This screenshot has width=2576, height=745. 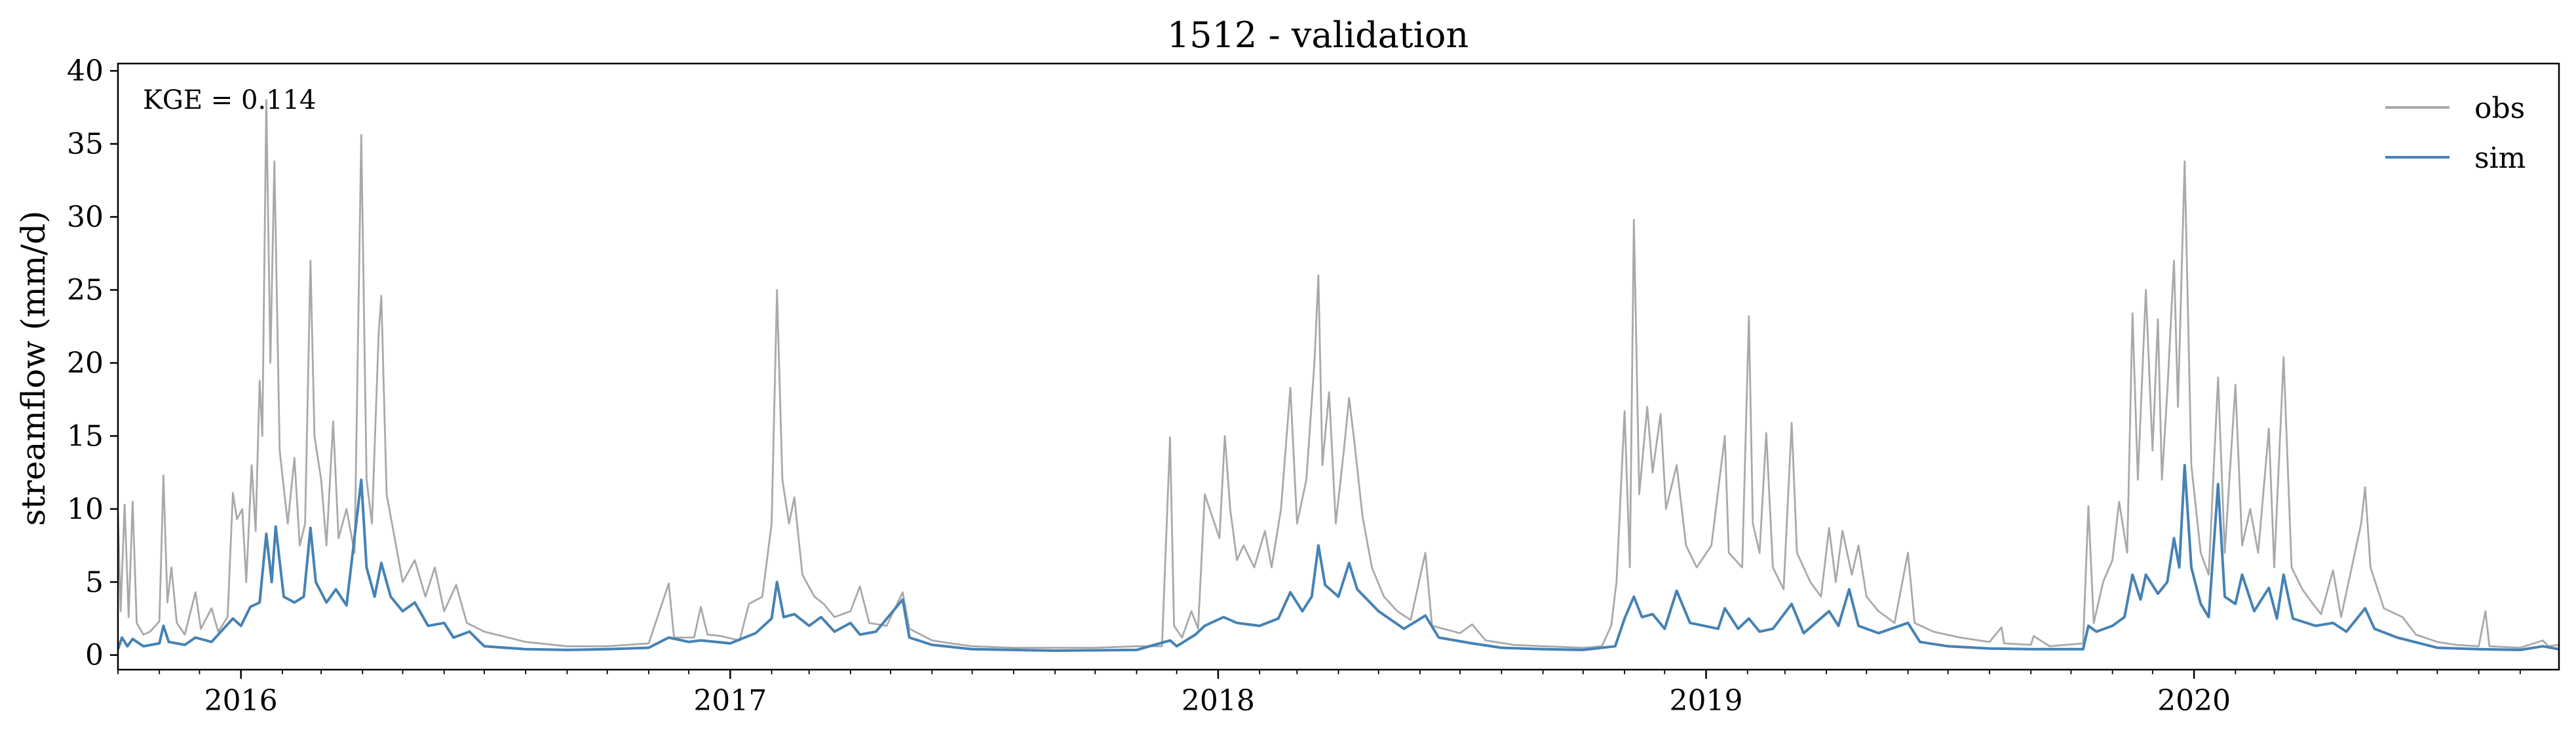 I want to click on kge-annotation: KGE = 0.114, so click(x=230, y=100).